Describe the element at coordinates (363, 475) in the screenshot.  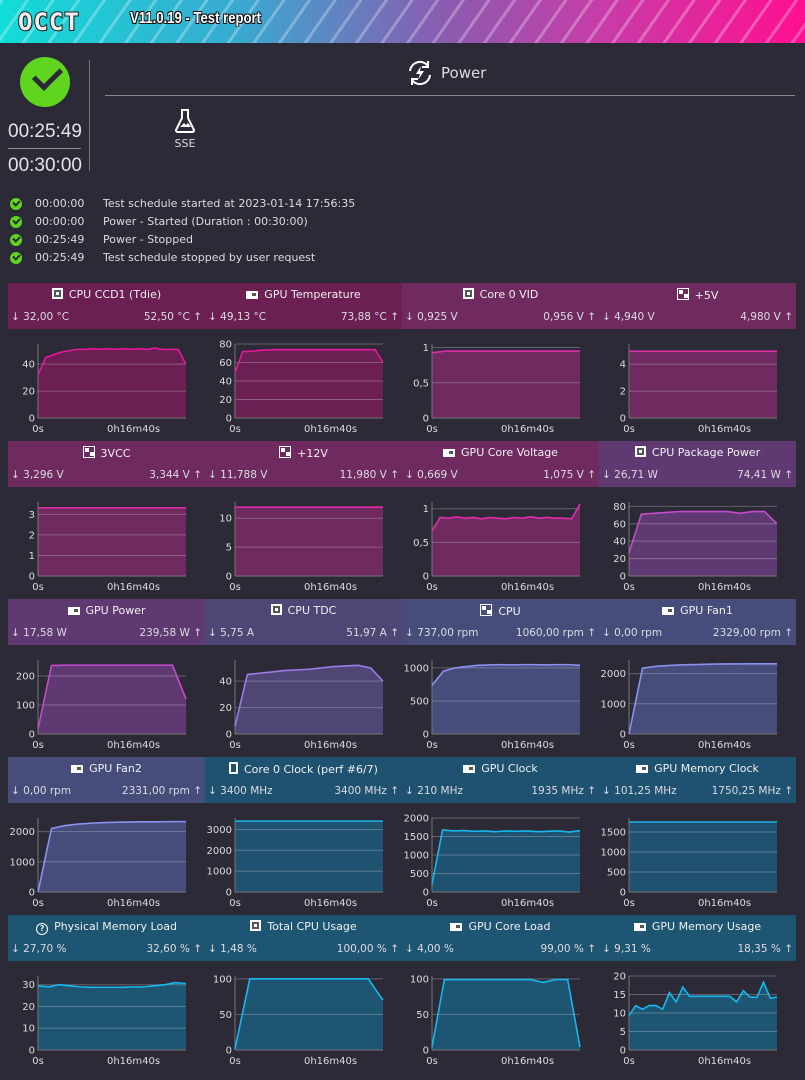
I see `max-value: 11,980 V` at that location.